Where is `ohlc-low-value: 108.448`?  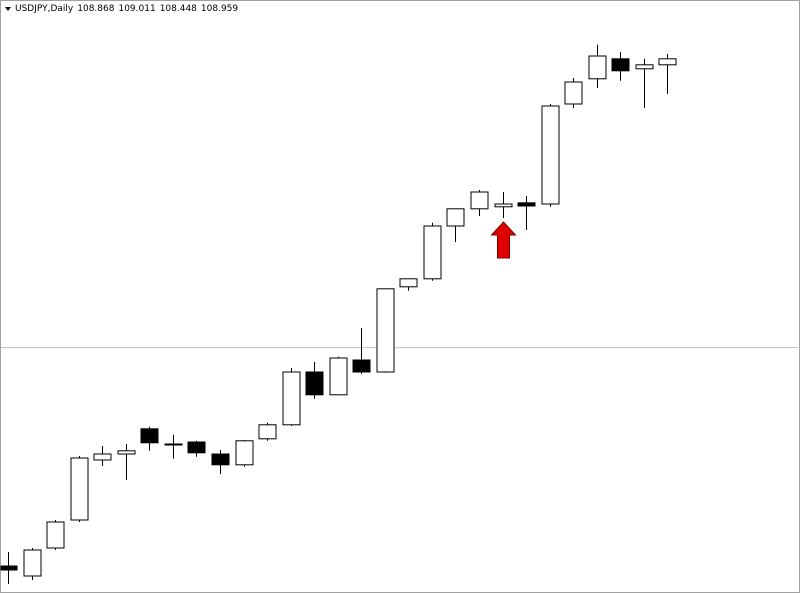
ohlc-low-value: 108.448 is located at coordinates (178, 9).